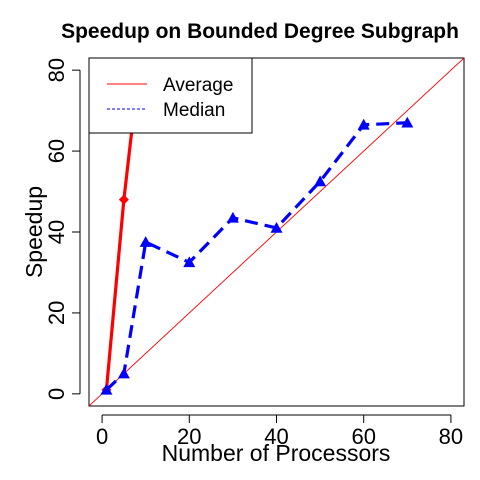 This screenshot has width=480, height=480. What do you see at coordinates (56, 70) in the screenshot?
I see `y-tick-label: 80` at bounding box center [56, 70].